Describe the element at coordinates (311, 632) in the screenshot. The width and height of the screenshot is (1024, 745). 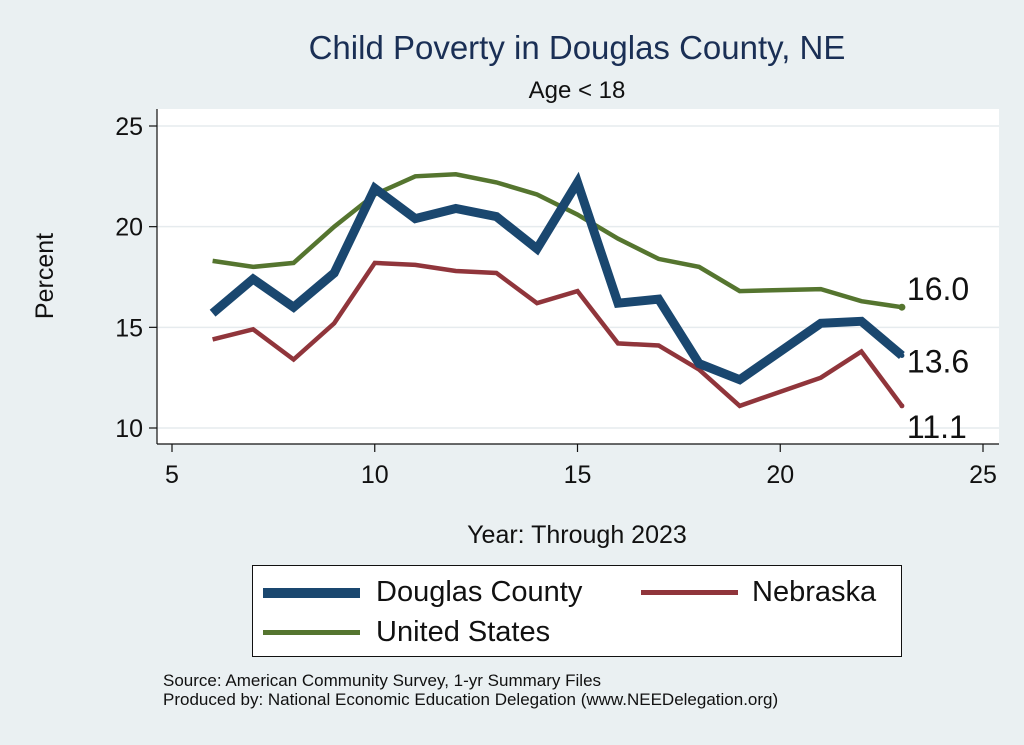
I see `legend-swatch-united-states` at that location.